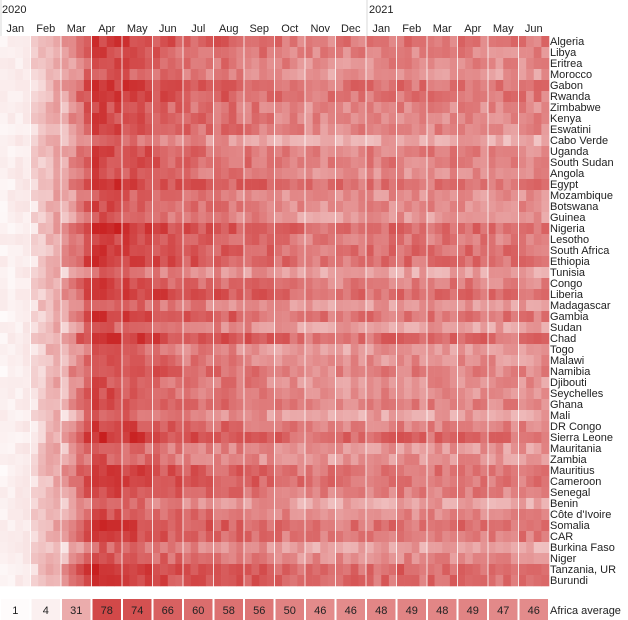 This screenshot has height=620, width=628. I want to click on average-cell, so click(137, 609).